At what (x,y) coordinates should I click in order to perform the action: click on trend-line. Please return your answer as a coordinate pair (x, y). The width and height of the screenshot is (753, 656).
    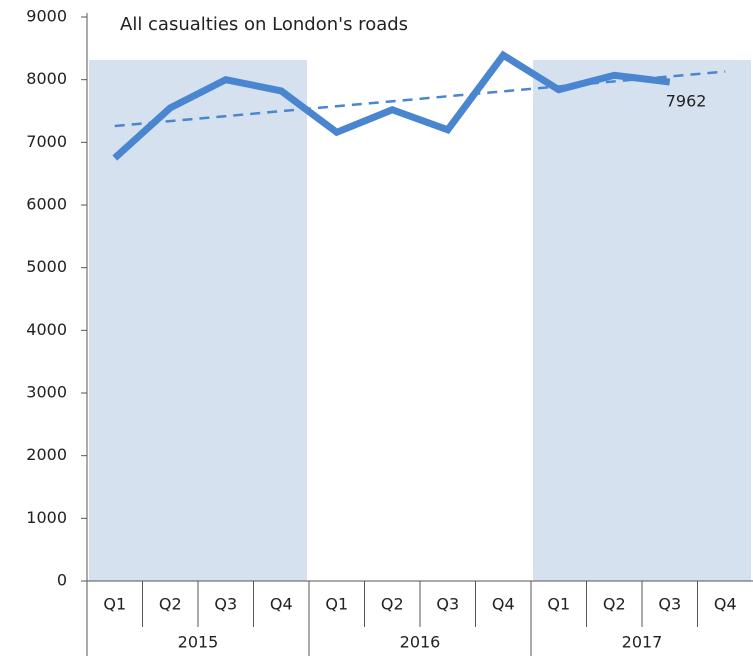
    Looking at the image, I should click on (420, 99).